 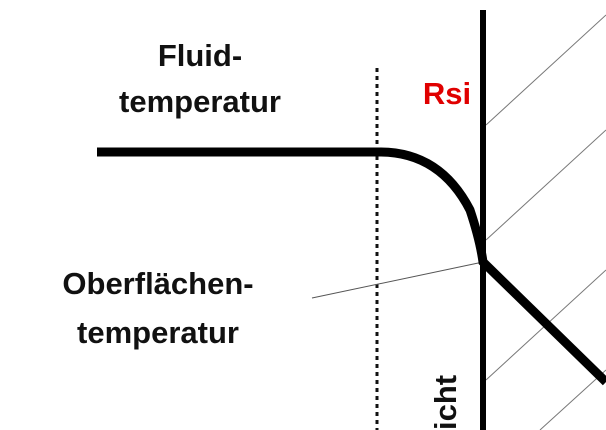 What do you see at coordinates (158, 332) in the screenshot?
I see `surface-label: temperatur` at bounding box center [158, 332].